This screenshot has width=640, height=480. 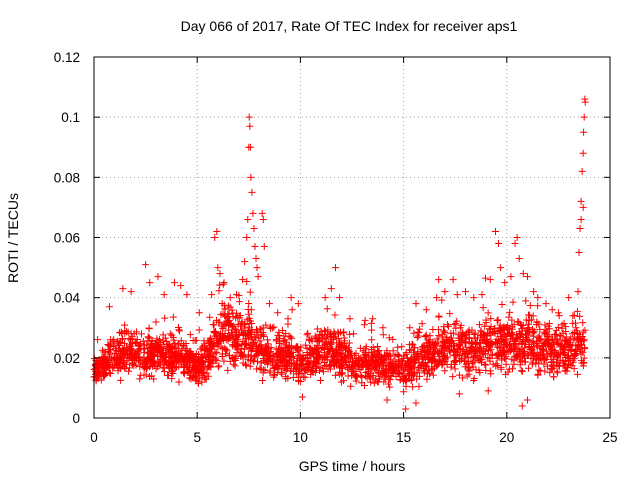 I want to click on y-tick-label: 0.12, so click(x=67, y=57).